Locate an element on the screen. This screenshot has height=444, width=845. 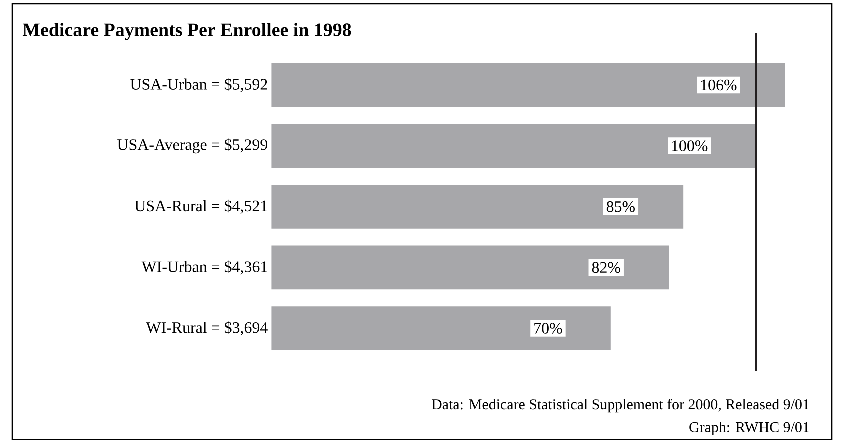
y-tick-label: WI-Urban = $4,361 is located at coordinates (205, 267).